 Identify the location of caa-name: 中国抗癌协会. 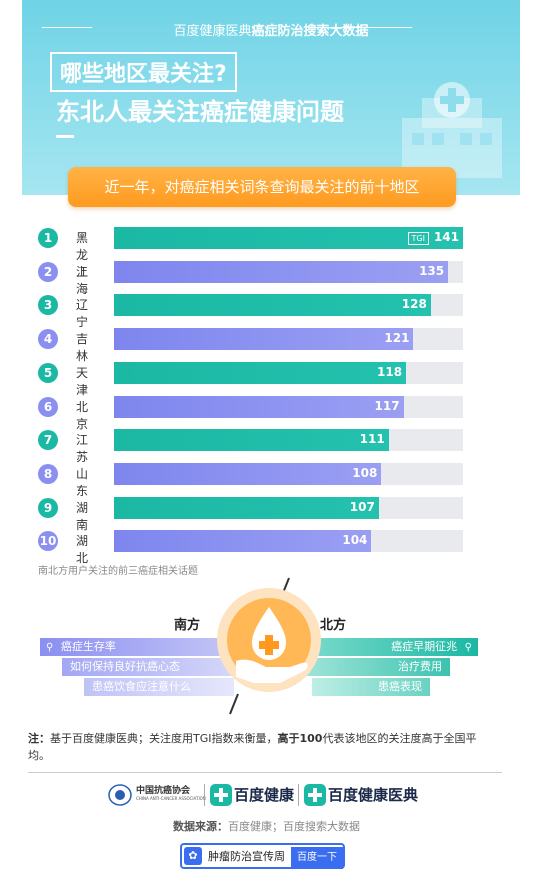
(163, 791).